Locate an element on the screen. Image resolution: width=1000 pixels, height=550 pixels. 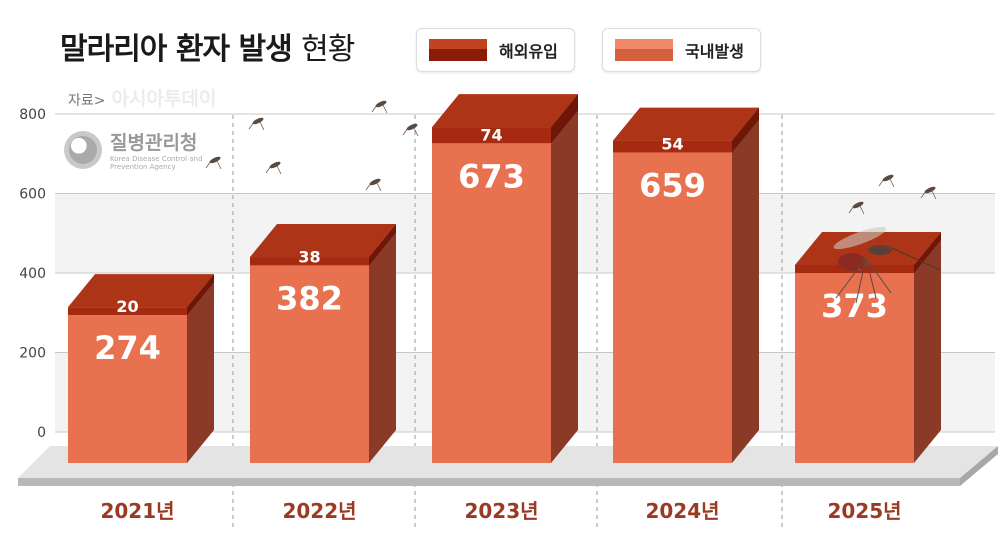
y-tick-label: 600 is located at coordinates (32, 195).